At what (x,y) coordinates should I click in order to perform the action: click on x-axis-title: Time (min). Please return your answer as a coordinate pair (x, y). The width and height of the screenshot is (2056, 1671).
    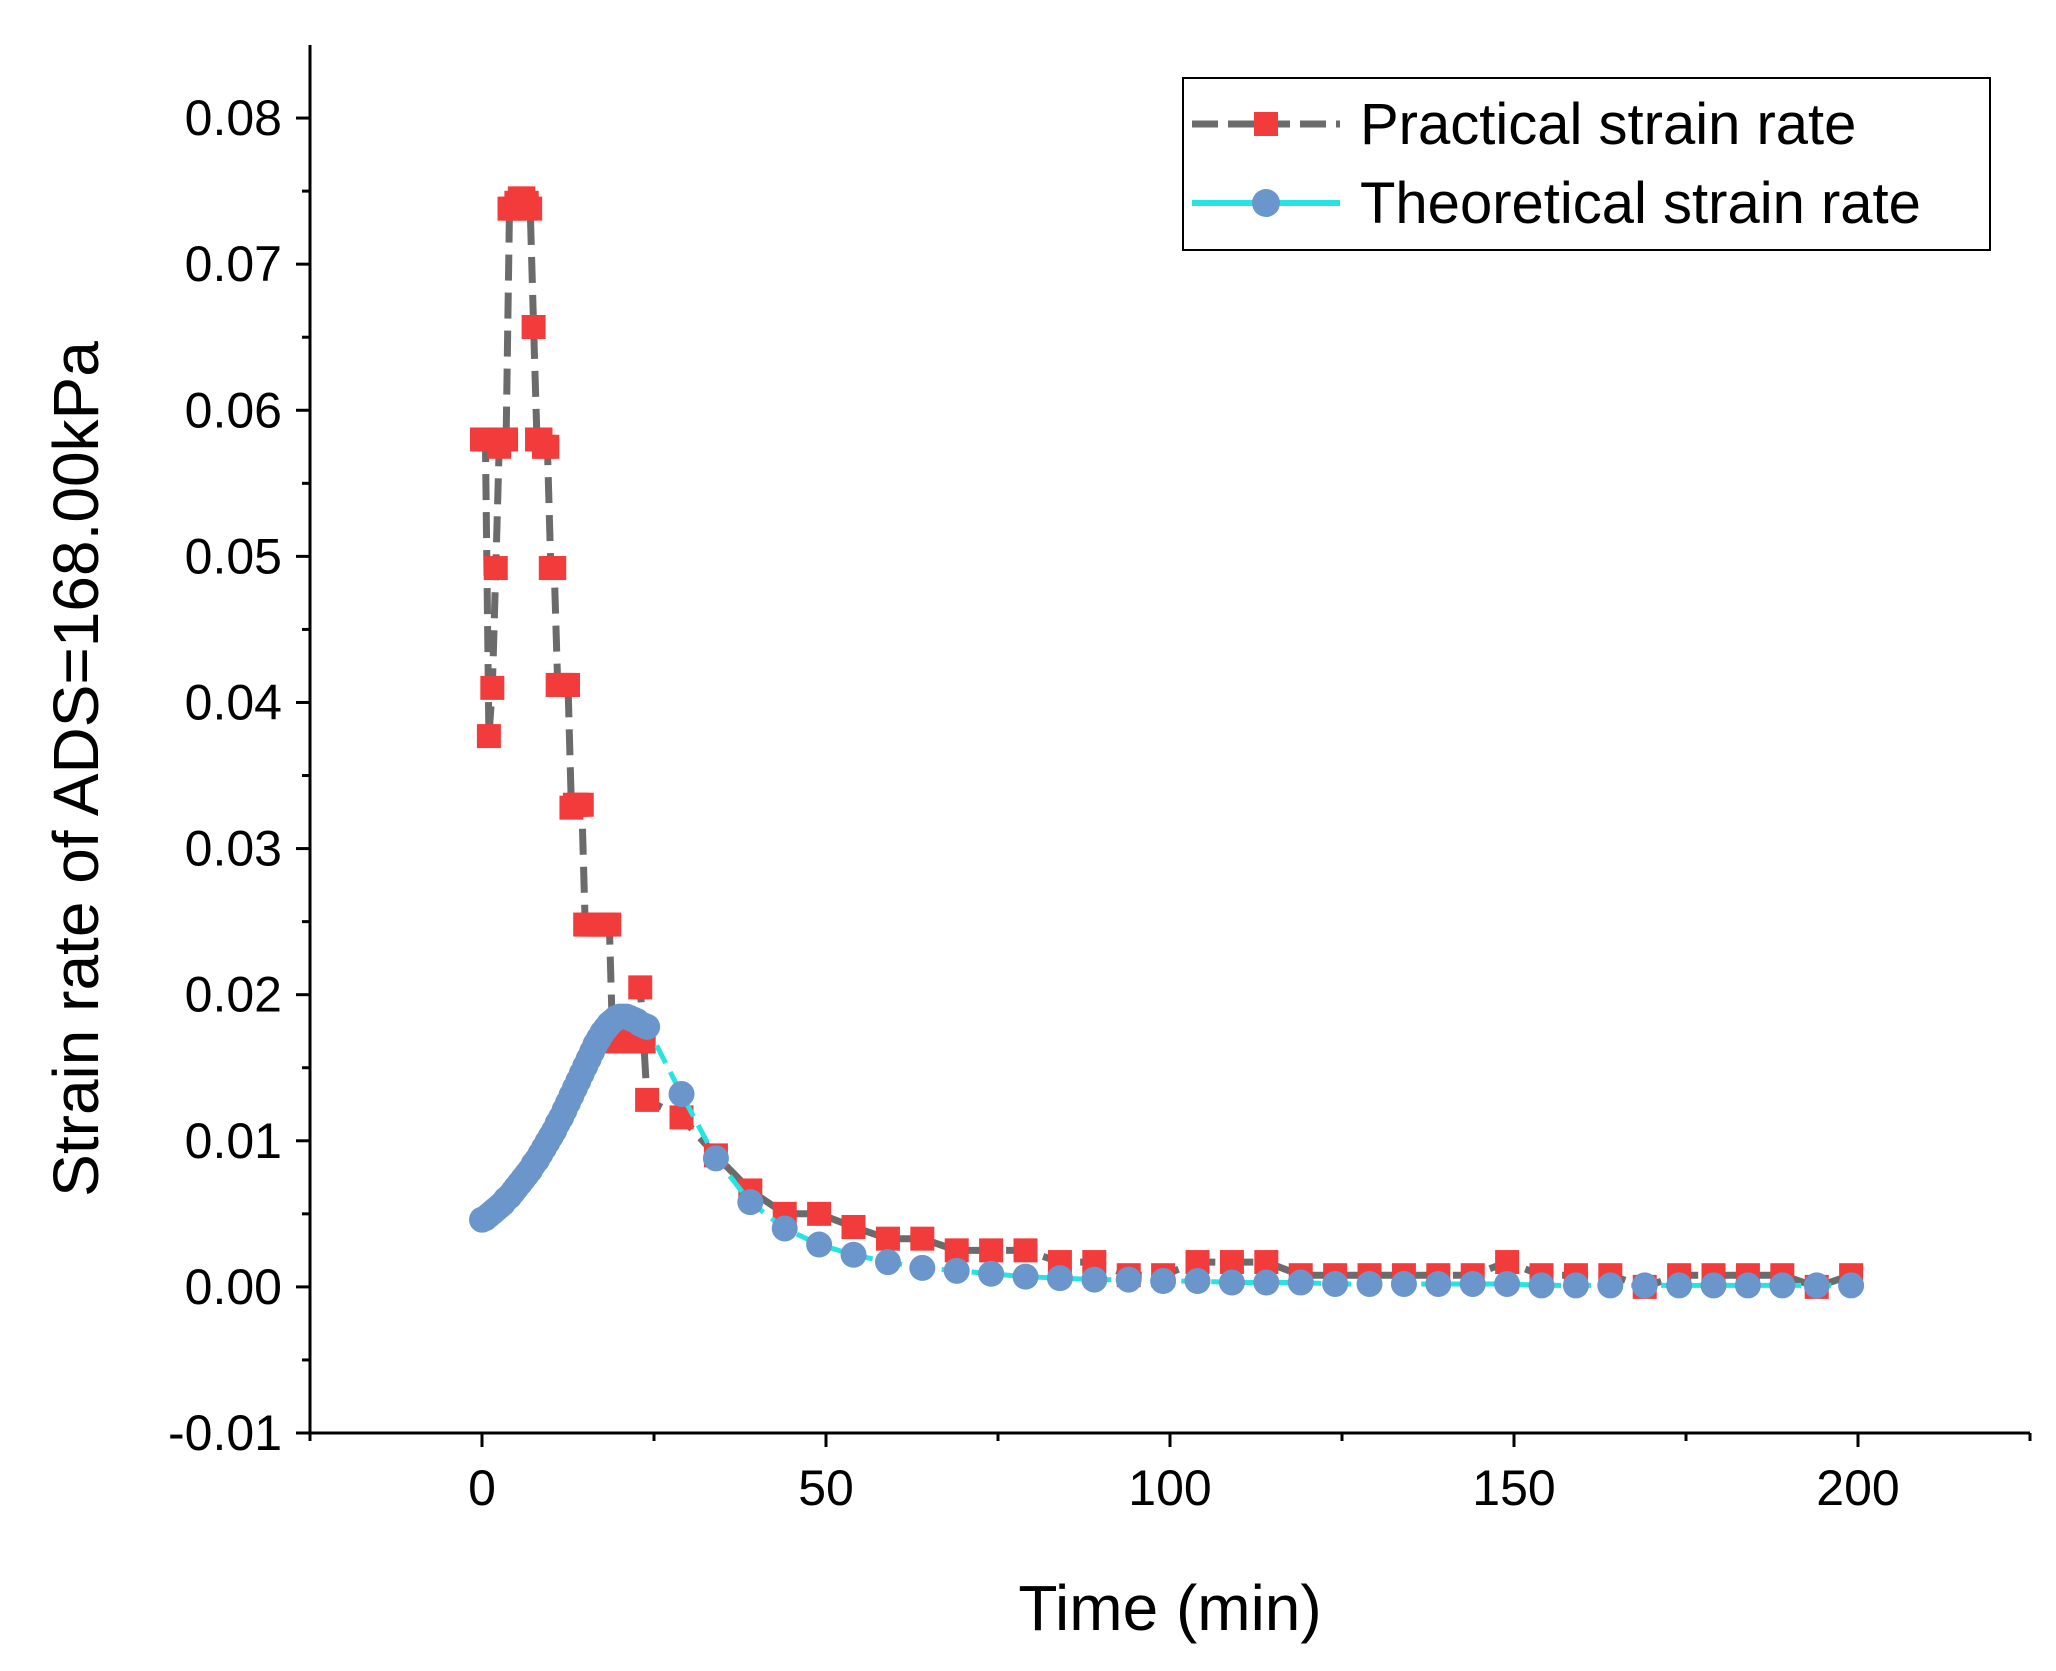
    Looking at the image, I should click on (1169, 1608).